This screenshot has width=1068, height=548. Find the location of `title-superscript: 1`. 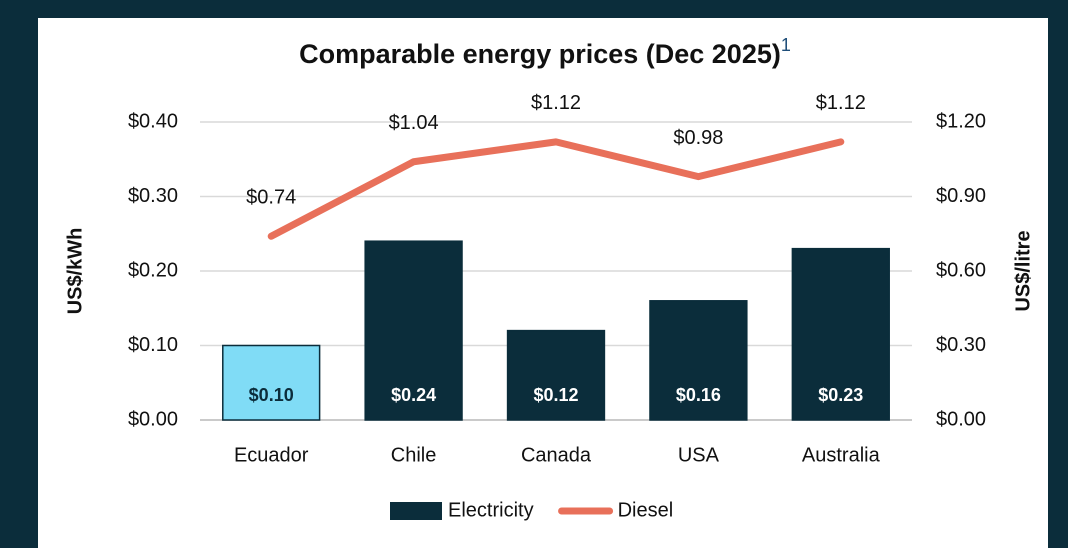

title-superscript: 1 is located at coordinates (786, 45).